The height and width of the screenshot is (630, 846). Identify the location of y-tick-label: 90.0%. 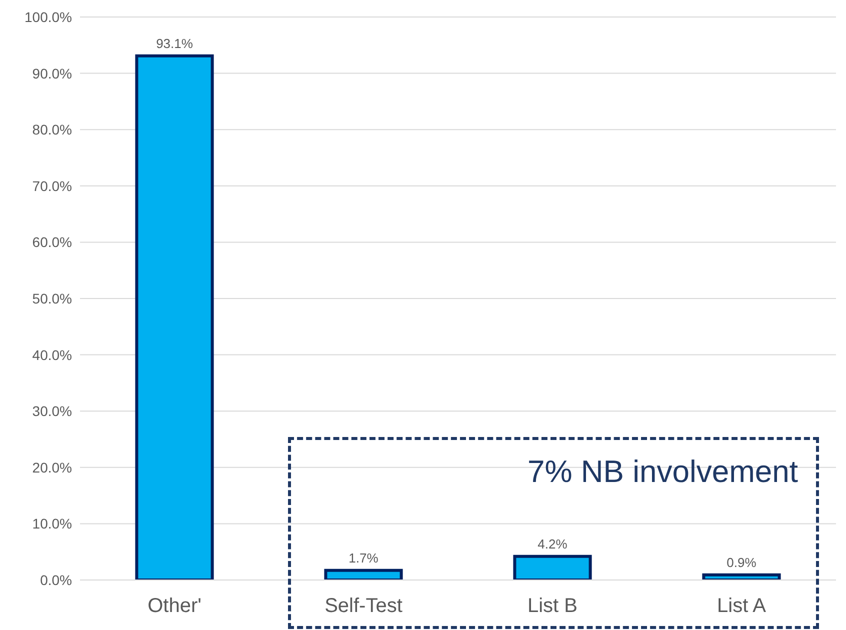
(52, 73).